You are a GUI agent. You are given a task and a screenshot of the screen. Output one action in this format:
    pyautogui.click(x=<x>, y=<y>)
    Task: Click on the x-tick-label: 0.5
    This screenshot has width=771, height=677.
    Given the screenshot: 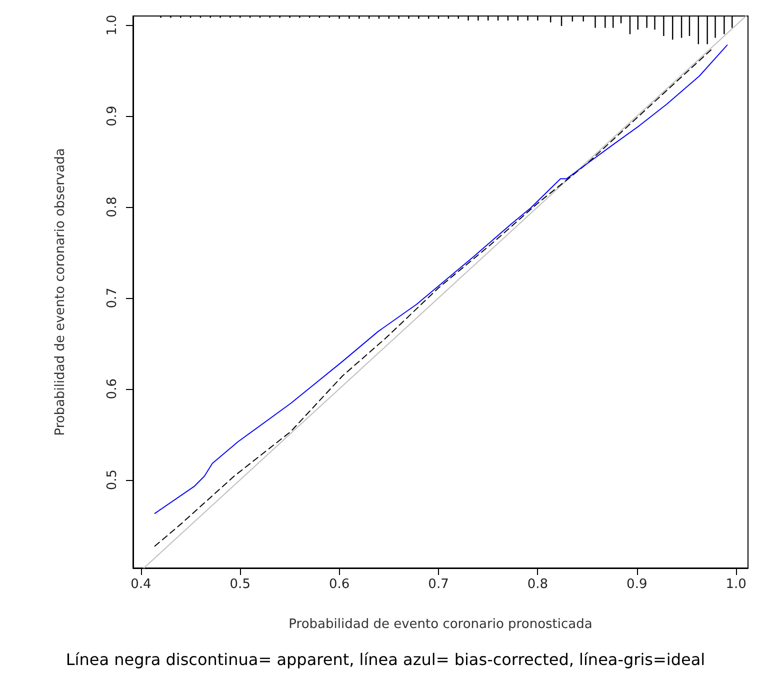 What is the action you would take?
    pyautogui.click(x=240, y=584)
    